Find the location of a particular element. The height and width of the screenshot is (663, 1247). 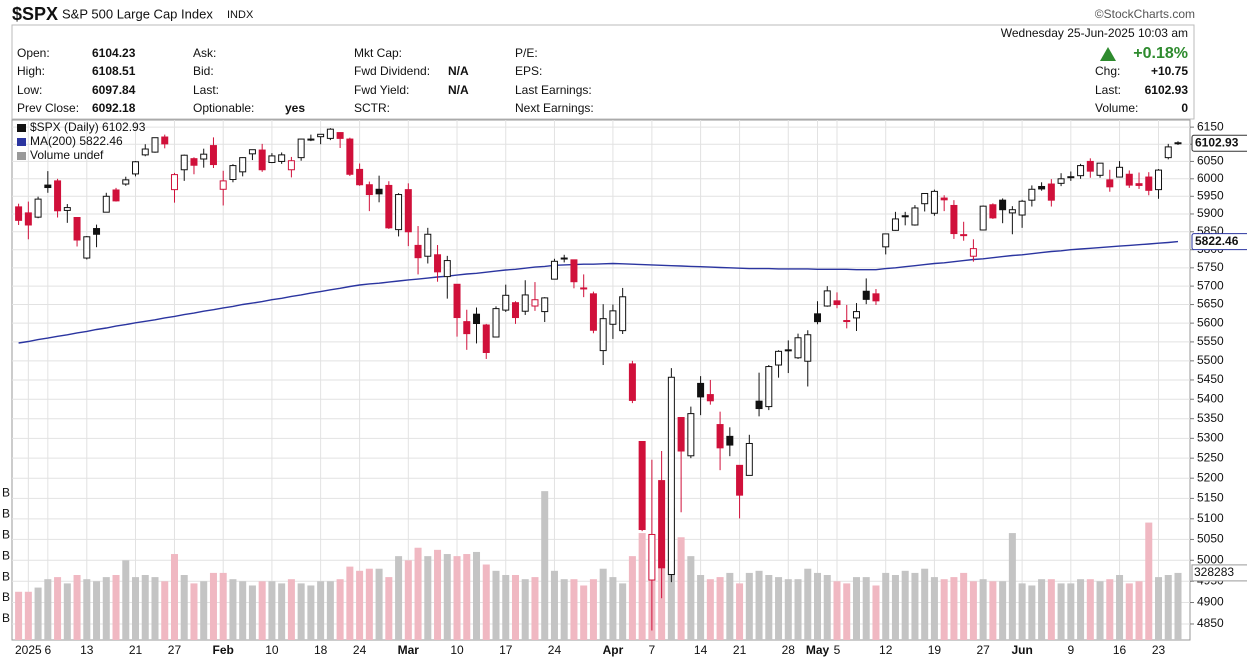

x-tick-label: 17 is located at coordinates (506, 650).